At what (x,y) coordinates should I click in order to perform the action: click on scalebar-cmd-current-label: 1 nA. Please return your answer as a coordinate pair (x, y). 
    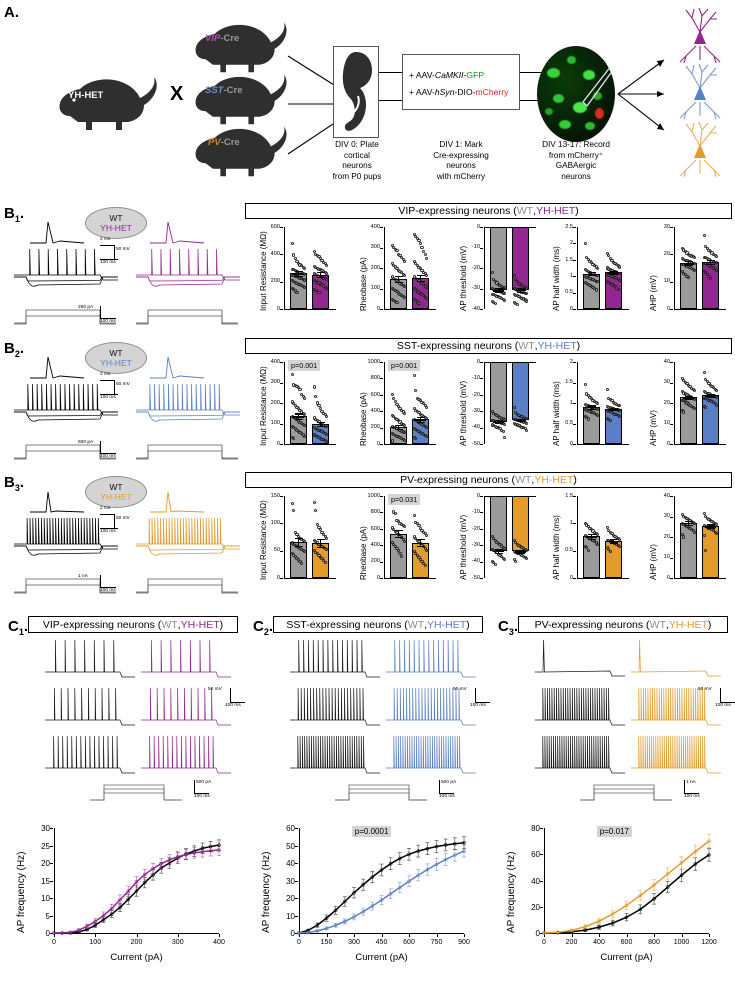
    Looking at the image, I should click on (83, 576).